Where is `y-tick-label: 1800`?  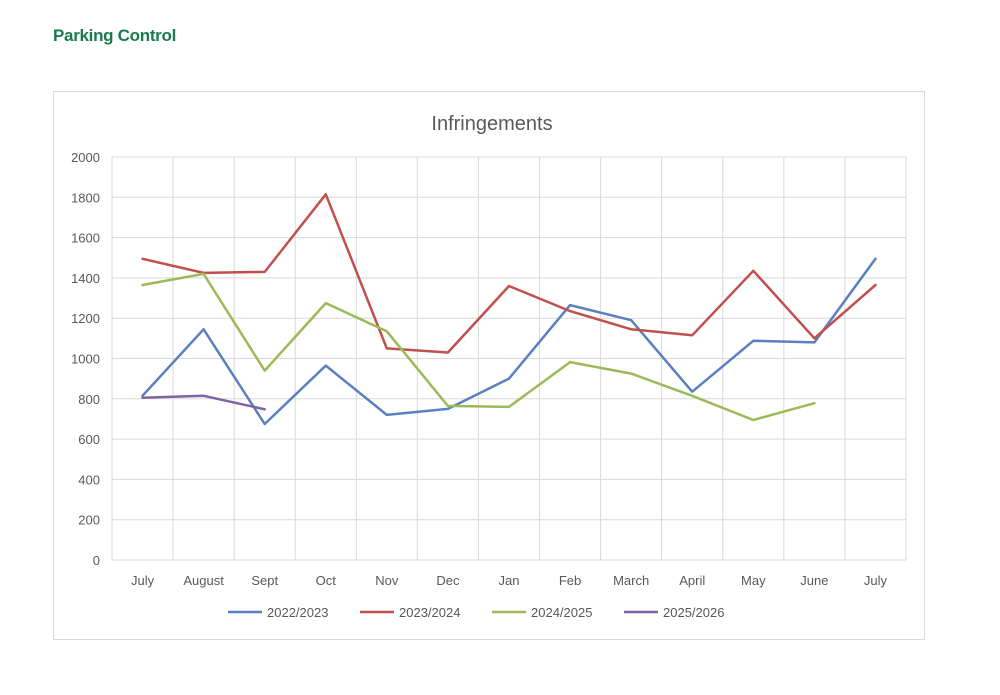
y-tick-label: 1800 is located at coordinates (85, 197).